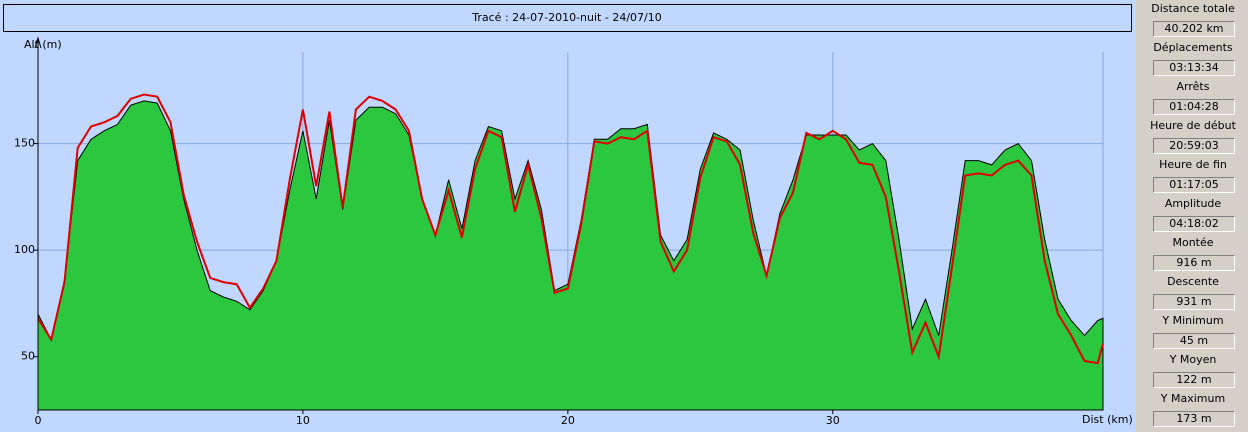 The image size is (1248, 432). I want to click on stat-value: 01:04:28, so click(1194, 107).